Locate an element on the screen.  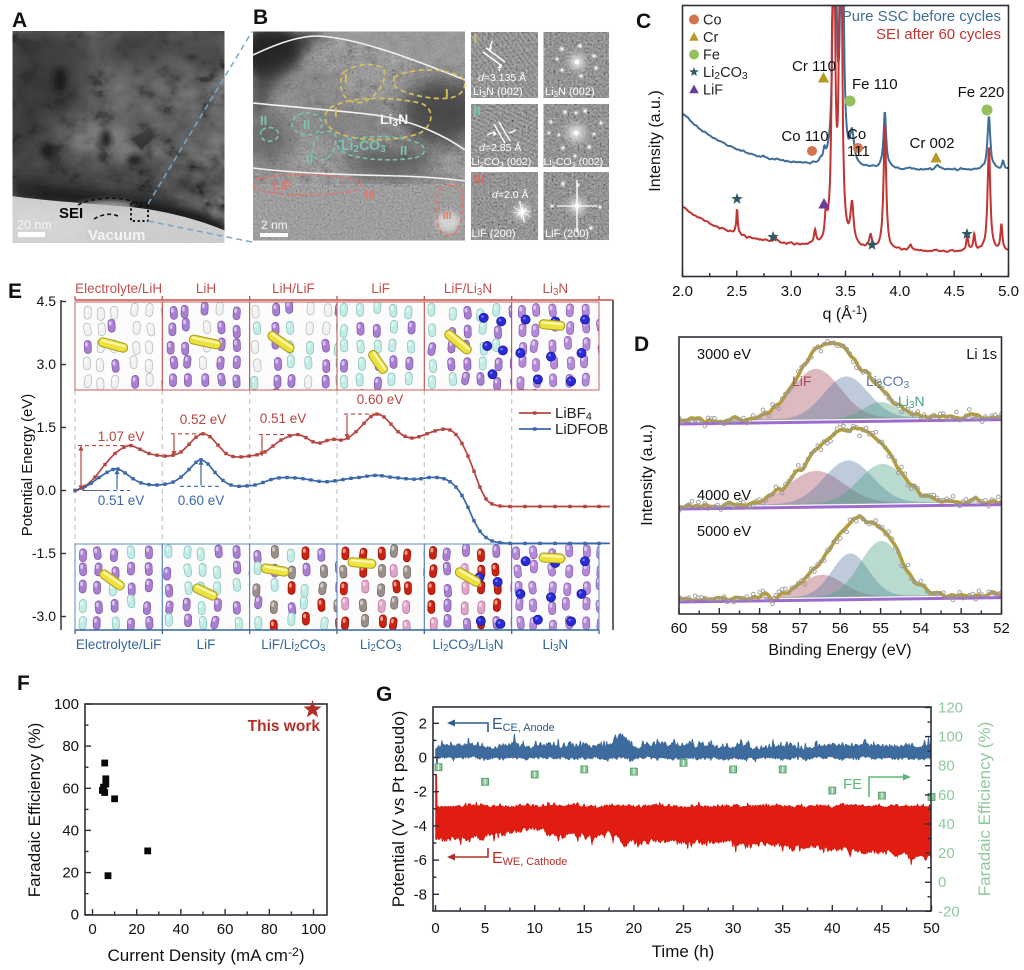
svg-text: Current Density (mA cm-2) is located at coordinates (206, 955).